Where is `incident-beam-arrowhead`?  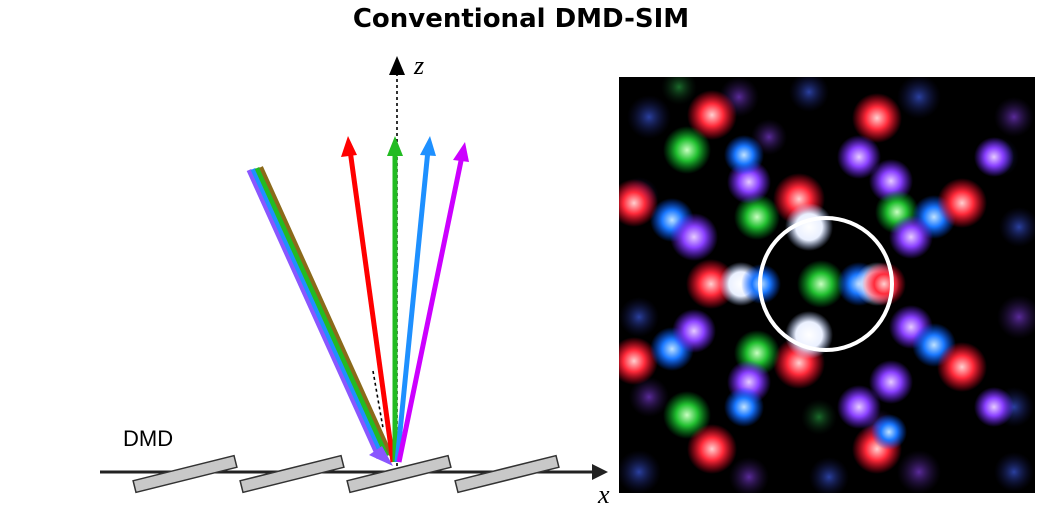
incident-beam-arrowhead is located at coordinates (381, 456).